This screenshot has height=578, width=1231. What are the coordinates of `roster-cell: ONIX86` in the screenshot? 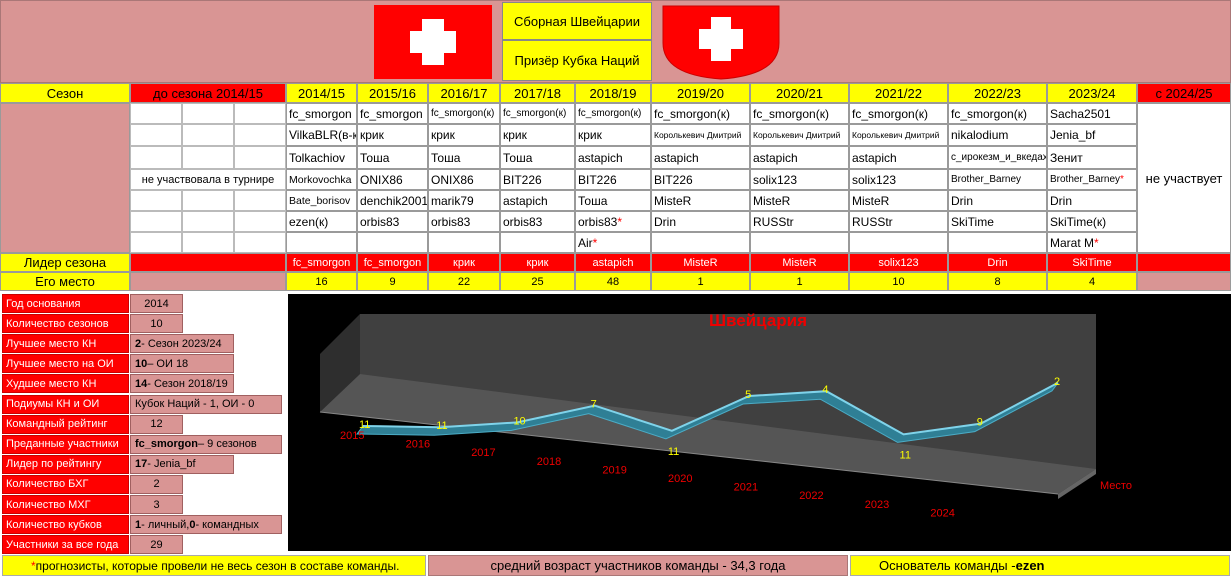 It's located at (464, 179).